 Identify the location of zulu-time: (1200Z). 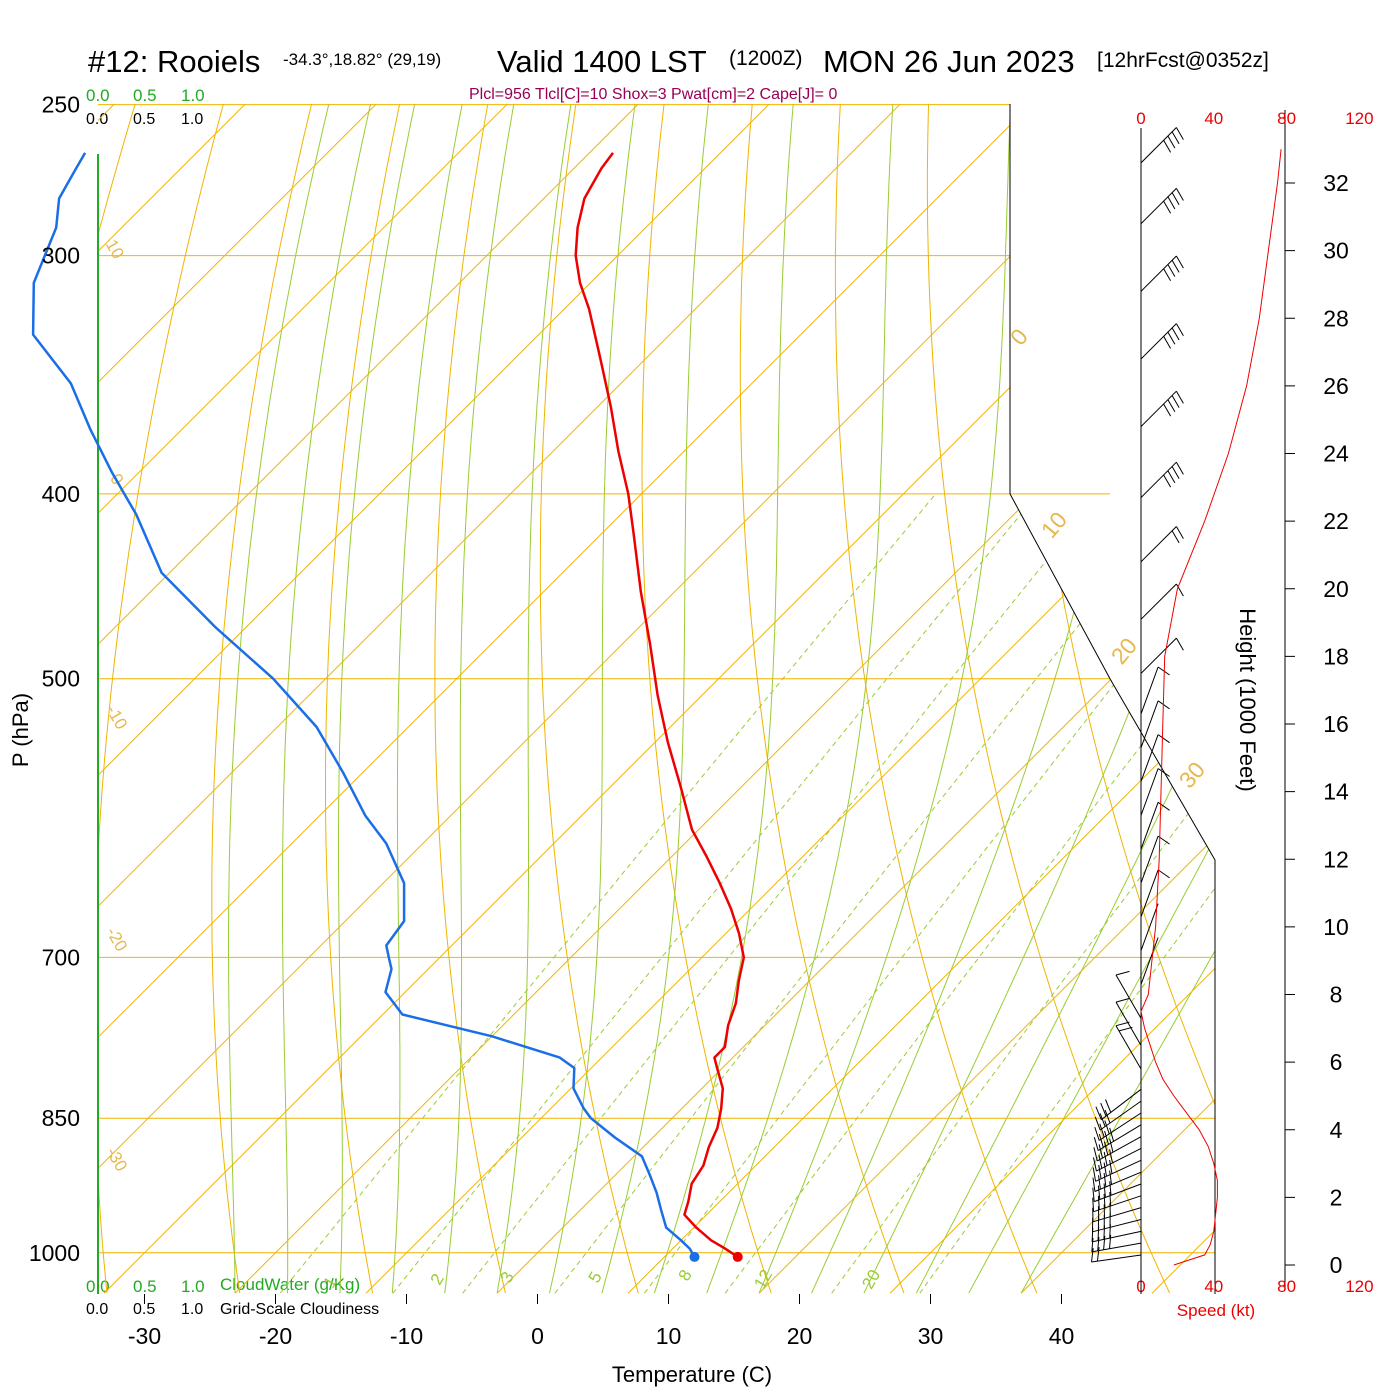
(766, 58).